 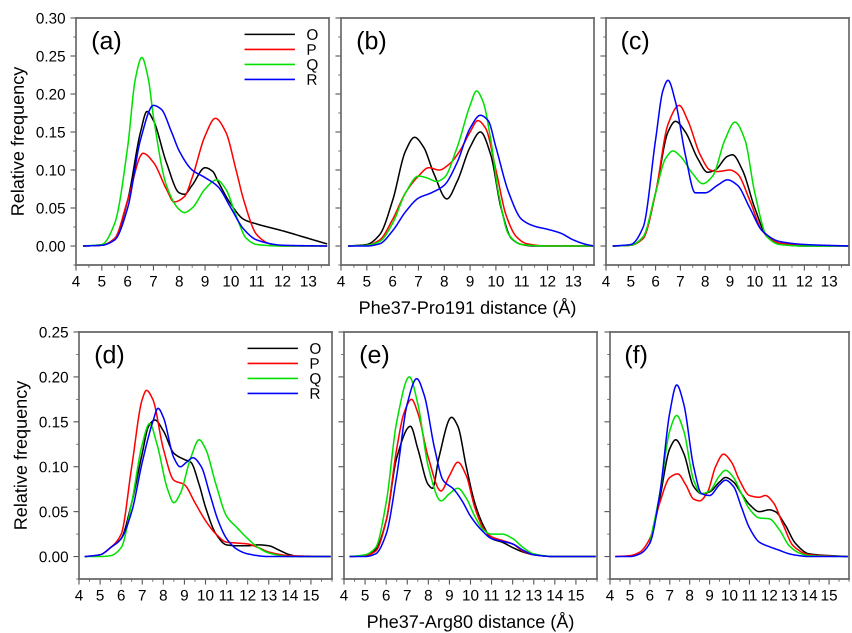 What do you see at coordinates (468, 308) in the screenshot?
I see `x-axis-title: Phe37-Pro191 distance (Å)` at bounding box center [468, 308].